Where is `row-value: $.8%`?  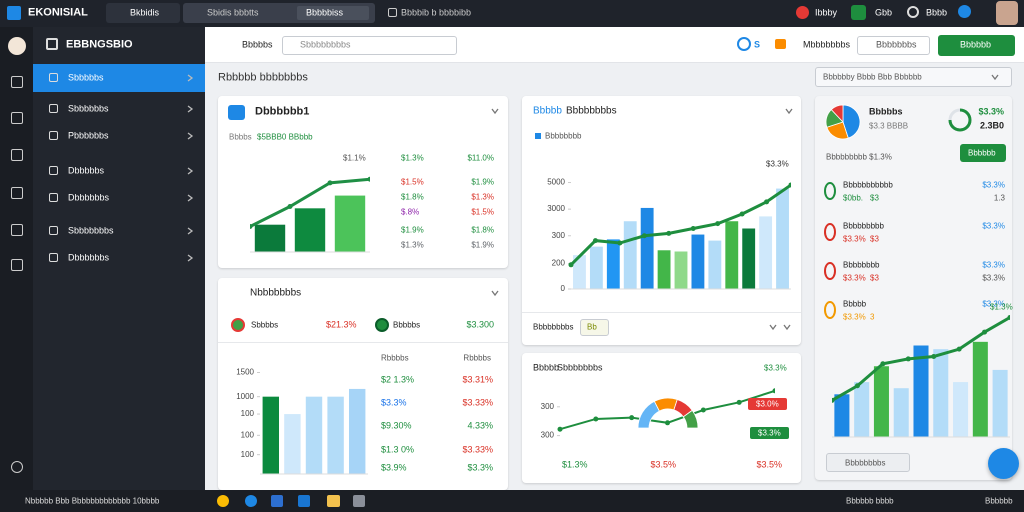 row-value: $.8% is located at coordinates (410, 212).